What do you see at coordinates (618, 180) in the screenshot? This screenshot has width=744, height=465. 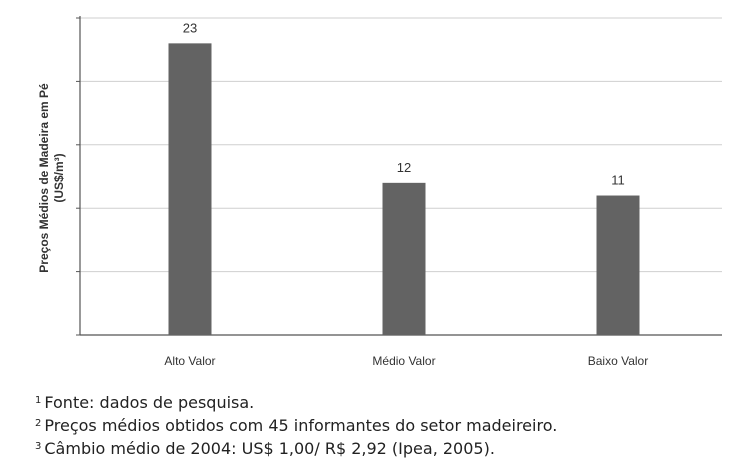 I see `data-label-3: 11` at bounding box center [618, 180].